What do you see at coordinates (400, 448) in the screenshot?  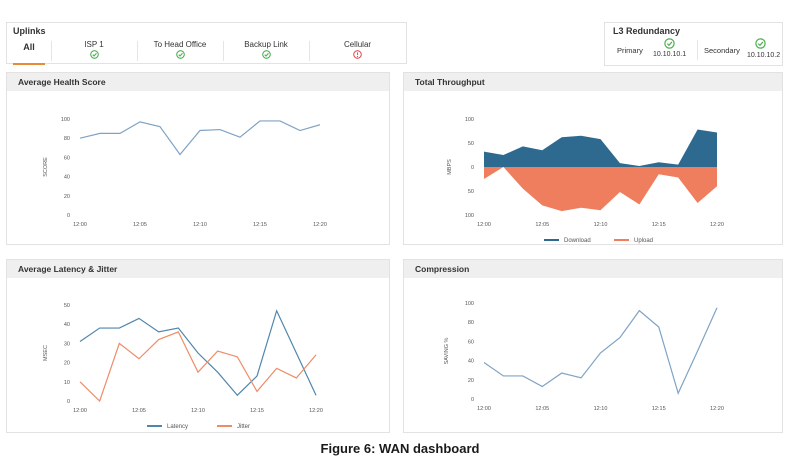 I see `figure-caption: Figure 6: WAN dashboard` at bounding box center [400, 448].